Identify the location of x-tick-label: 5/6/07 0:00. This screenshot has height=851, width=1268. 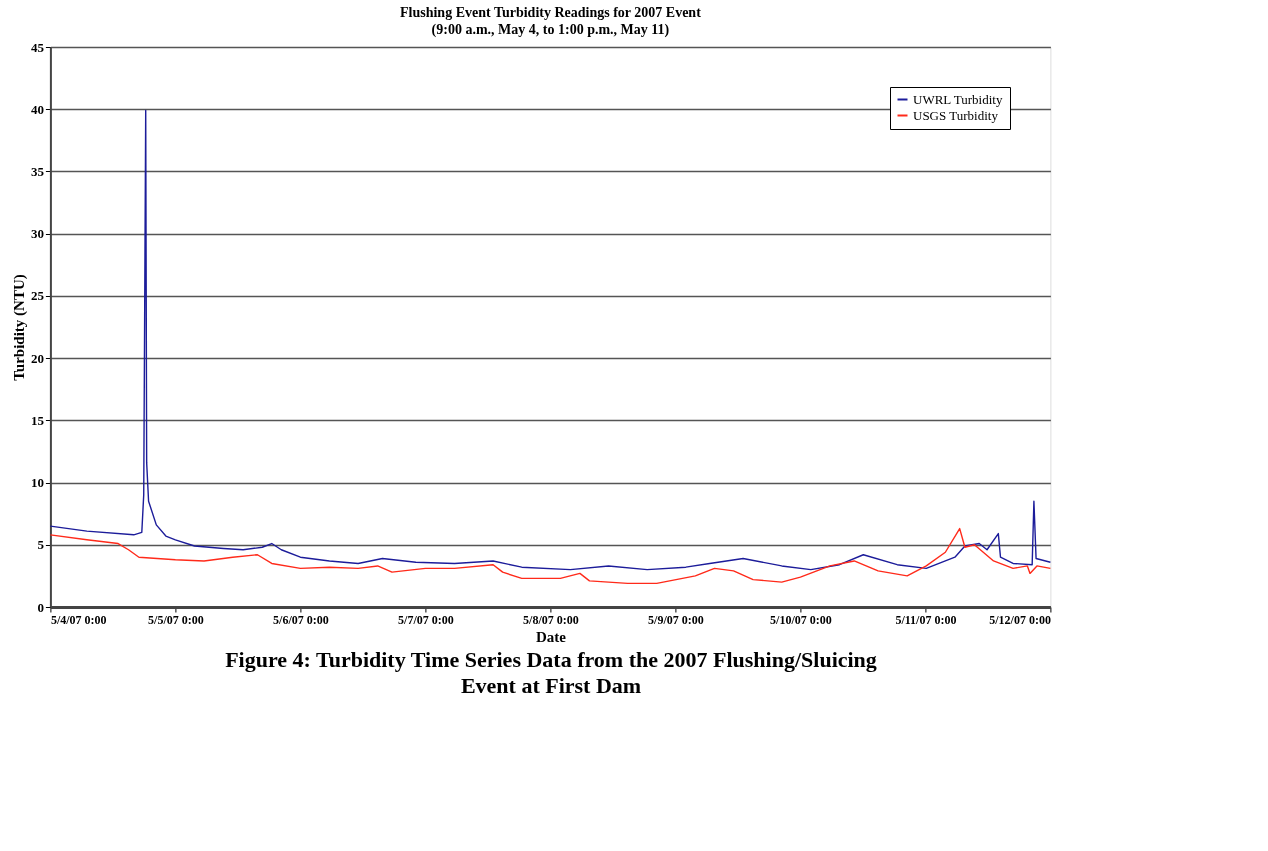
(301, 619).